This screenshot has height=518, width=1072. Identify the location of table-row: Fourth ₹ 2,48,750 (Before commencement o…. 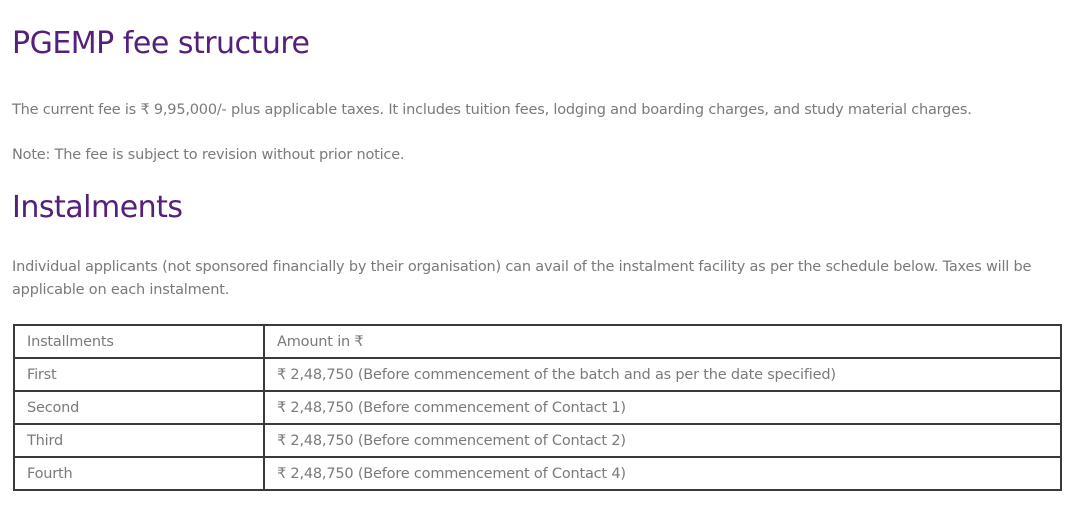
(537, 473).